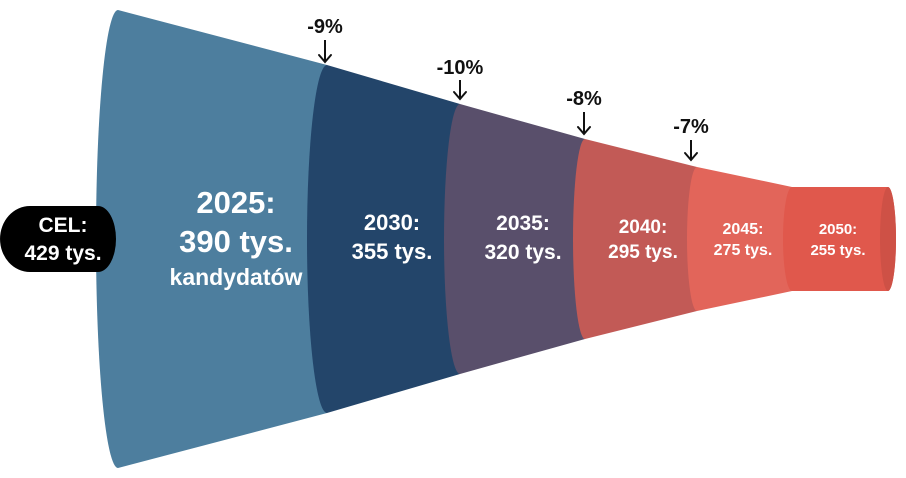 This screenshot has width=906, height=478. I want to click on change-label-3: -8%, so click(584, 99).